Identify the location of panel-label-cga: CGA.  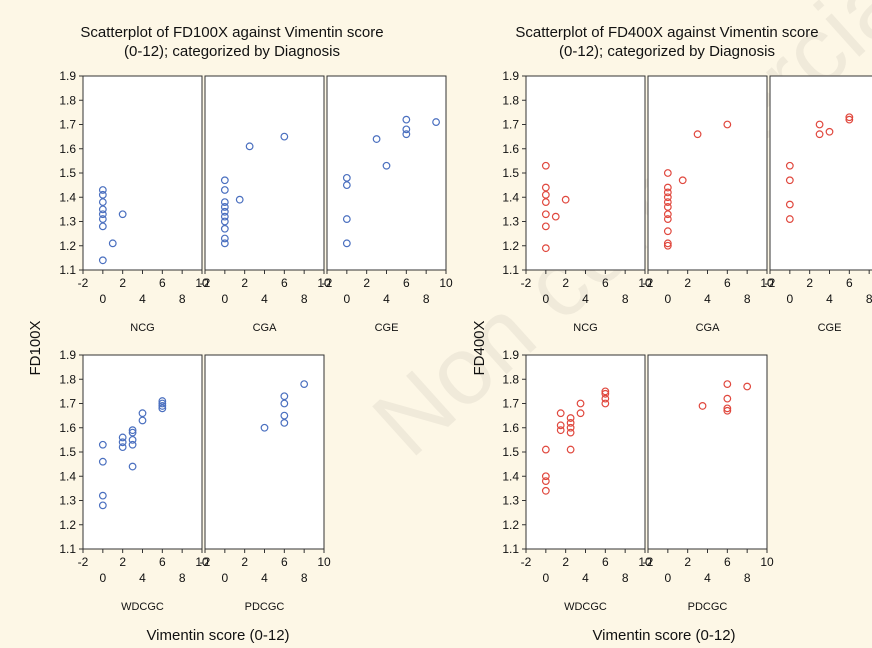
(708, 328).